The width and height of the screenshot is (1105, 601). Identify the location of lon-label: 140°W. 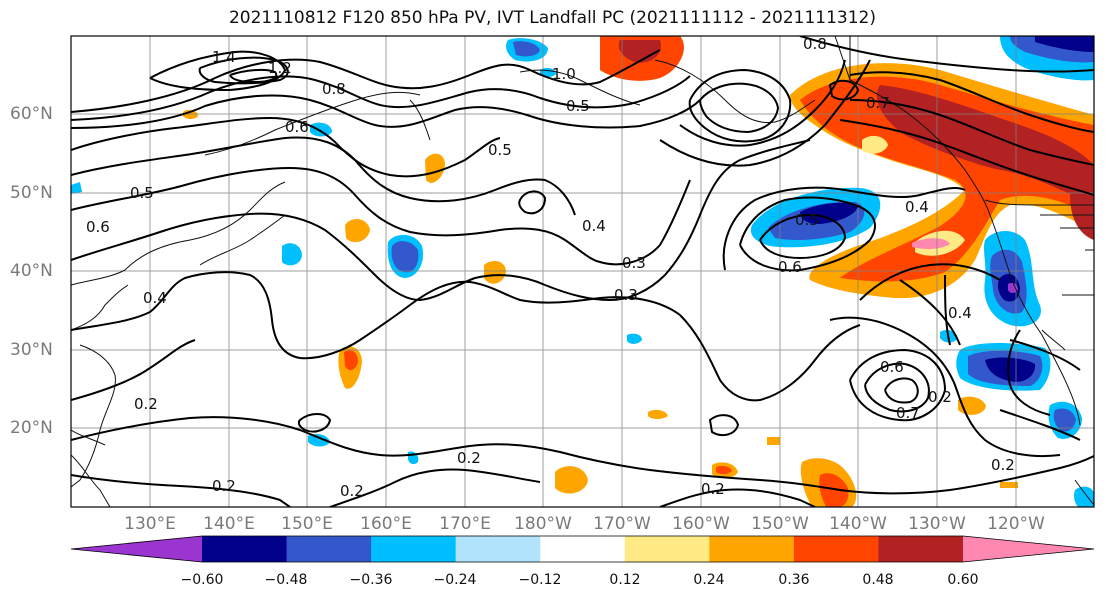
(858, 524).